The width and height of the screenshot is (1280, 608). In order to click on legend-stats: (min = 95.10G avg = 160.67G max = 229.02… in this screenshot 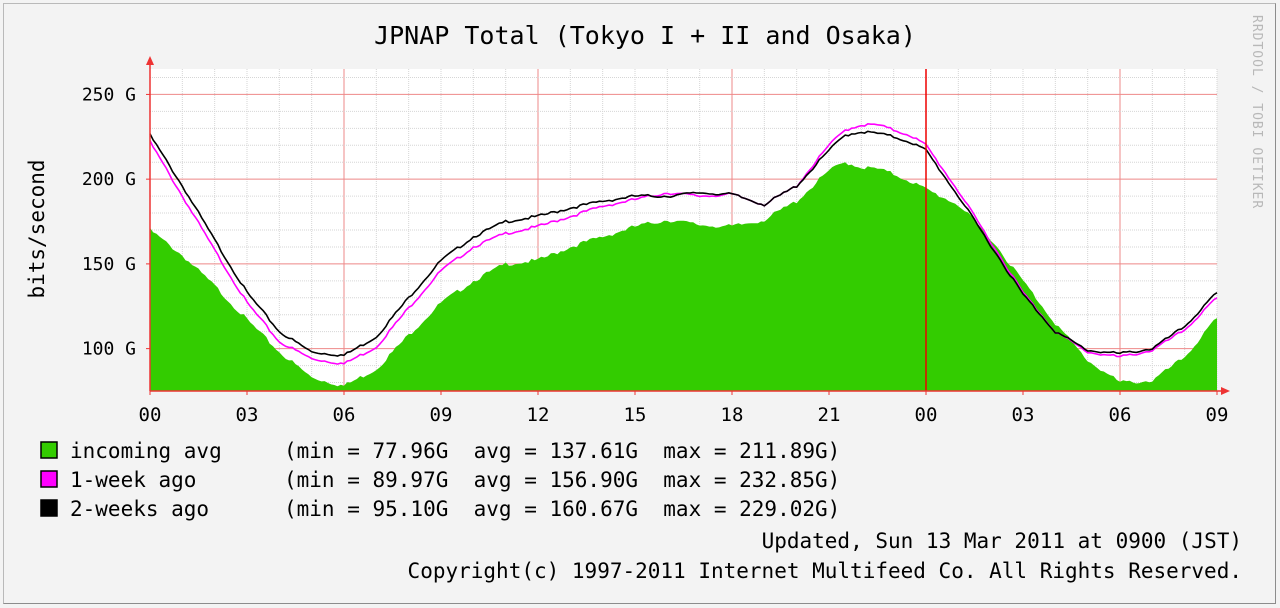, I will do `click(562, 509)`.